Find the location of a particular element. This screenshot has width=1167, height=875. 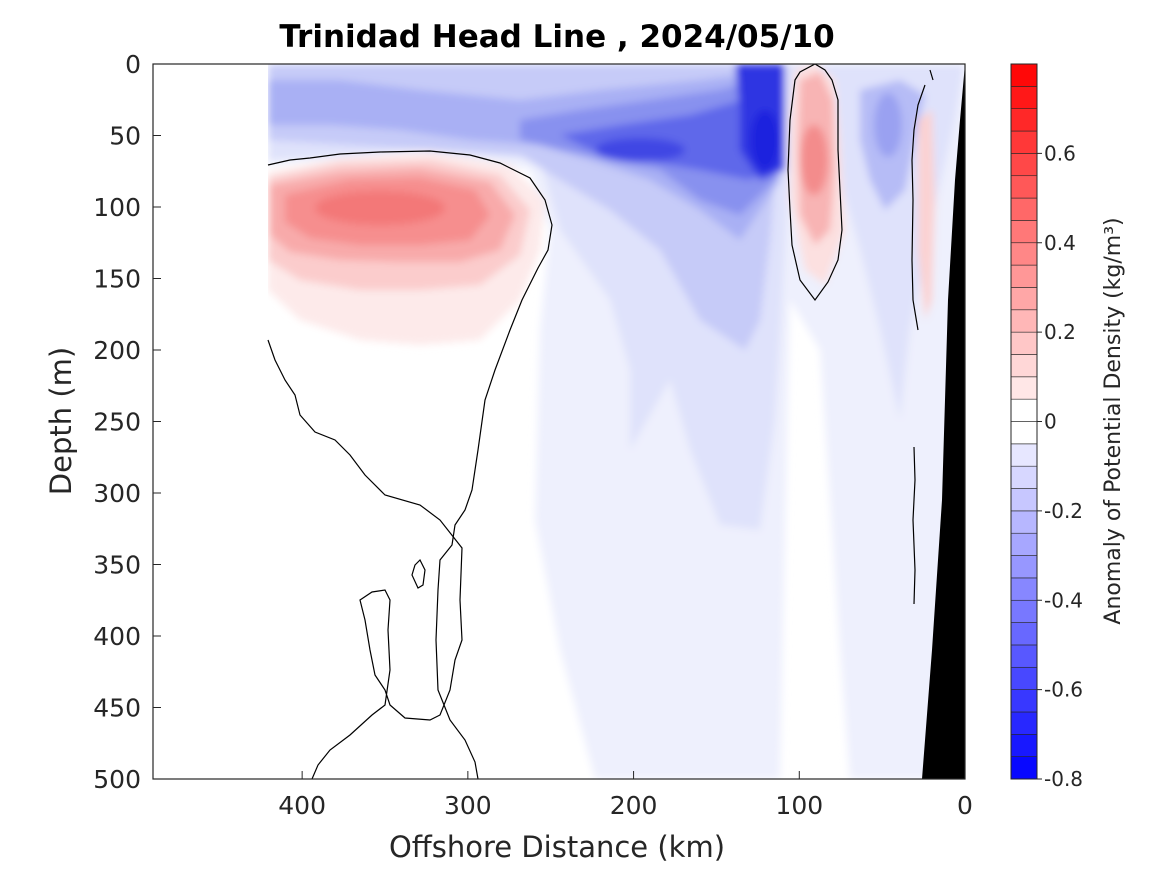

y-tick-label: 150 is located at coordinates (117, 279).